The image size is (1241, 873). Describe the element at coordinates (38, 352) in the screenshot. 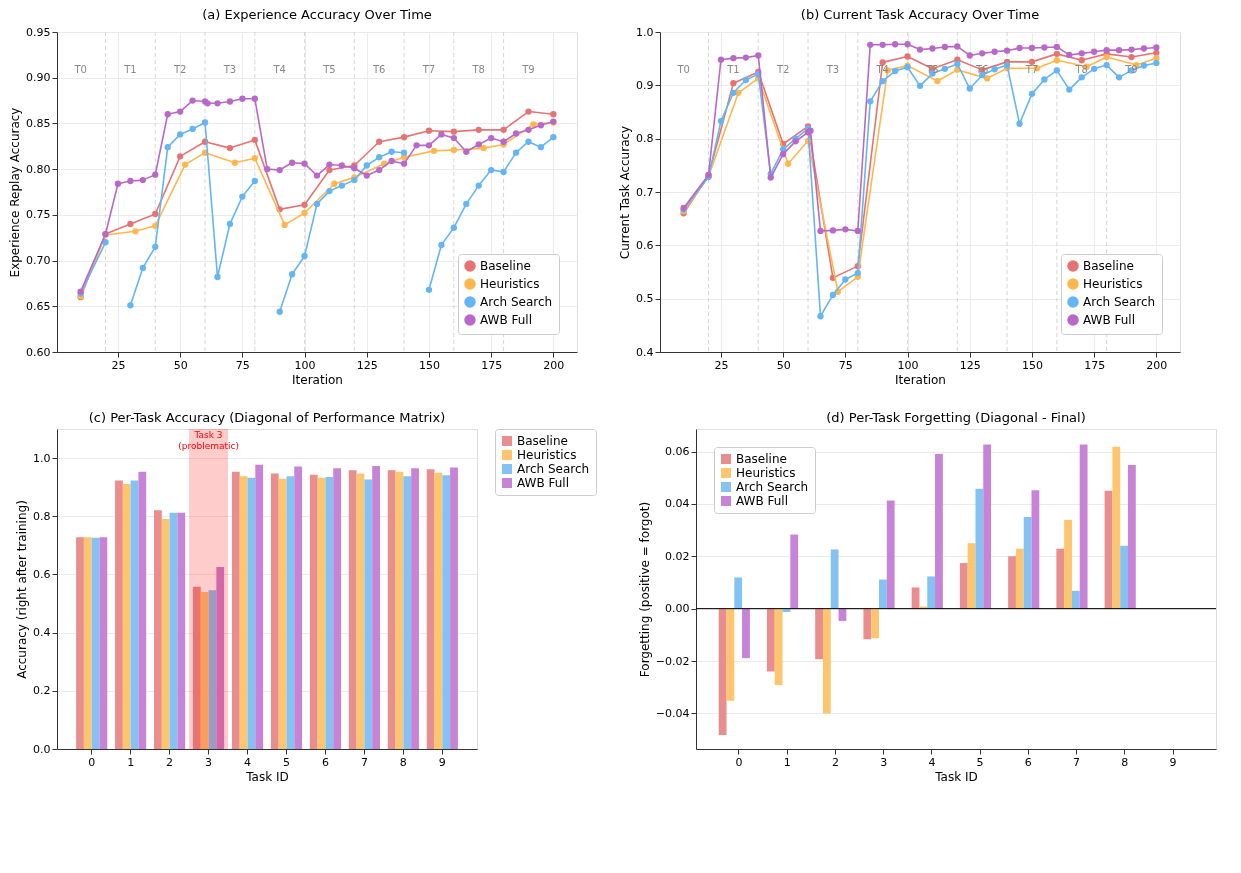

I see `y-tick-label: 0.60` at that location.